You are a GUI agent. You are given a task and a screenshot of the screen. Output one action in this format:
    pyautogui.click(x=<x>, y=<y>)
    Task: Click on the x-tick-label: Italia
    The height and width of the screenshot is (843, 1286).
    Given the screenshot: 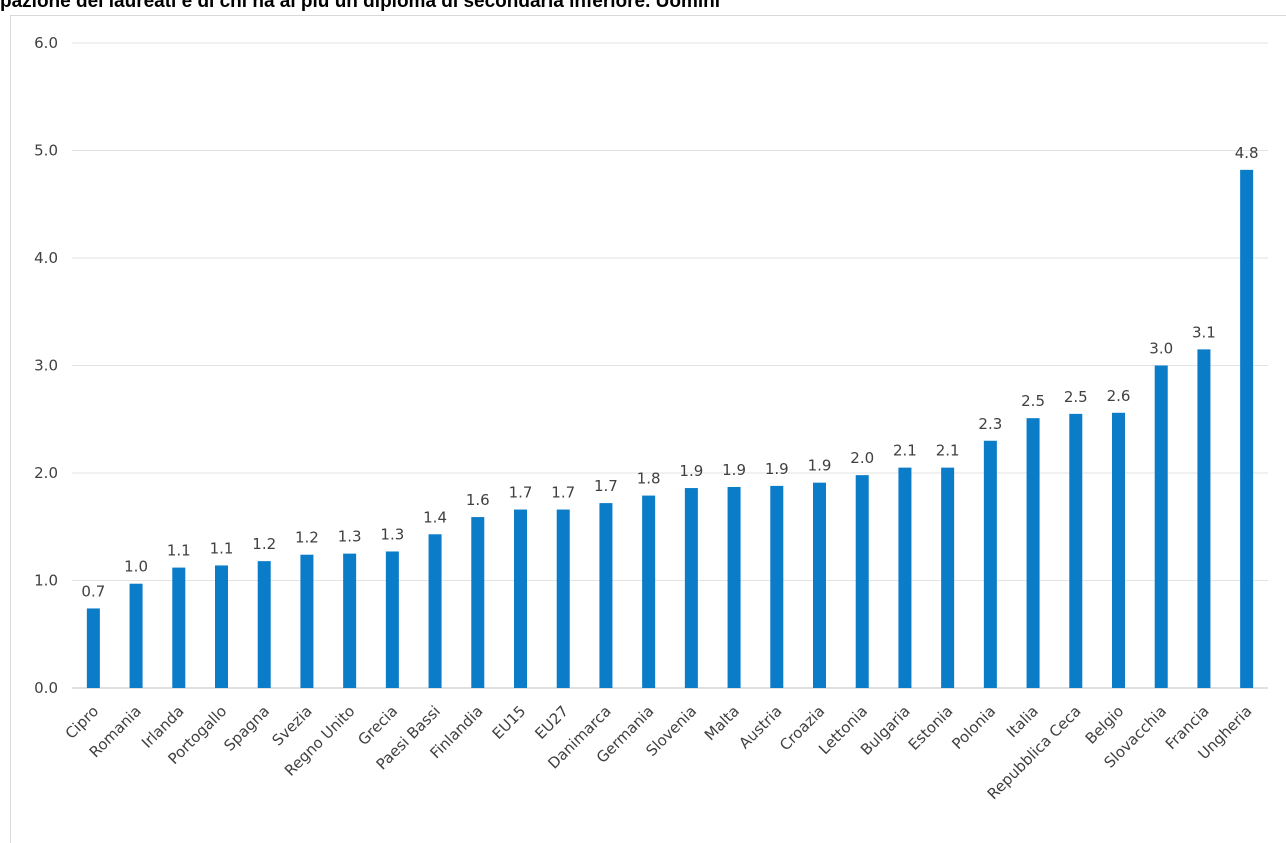 What is the action you would take?
    pyautogui.click(x=1022, y=721)
    